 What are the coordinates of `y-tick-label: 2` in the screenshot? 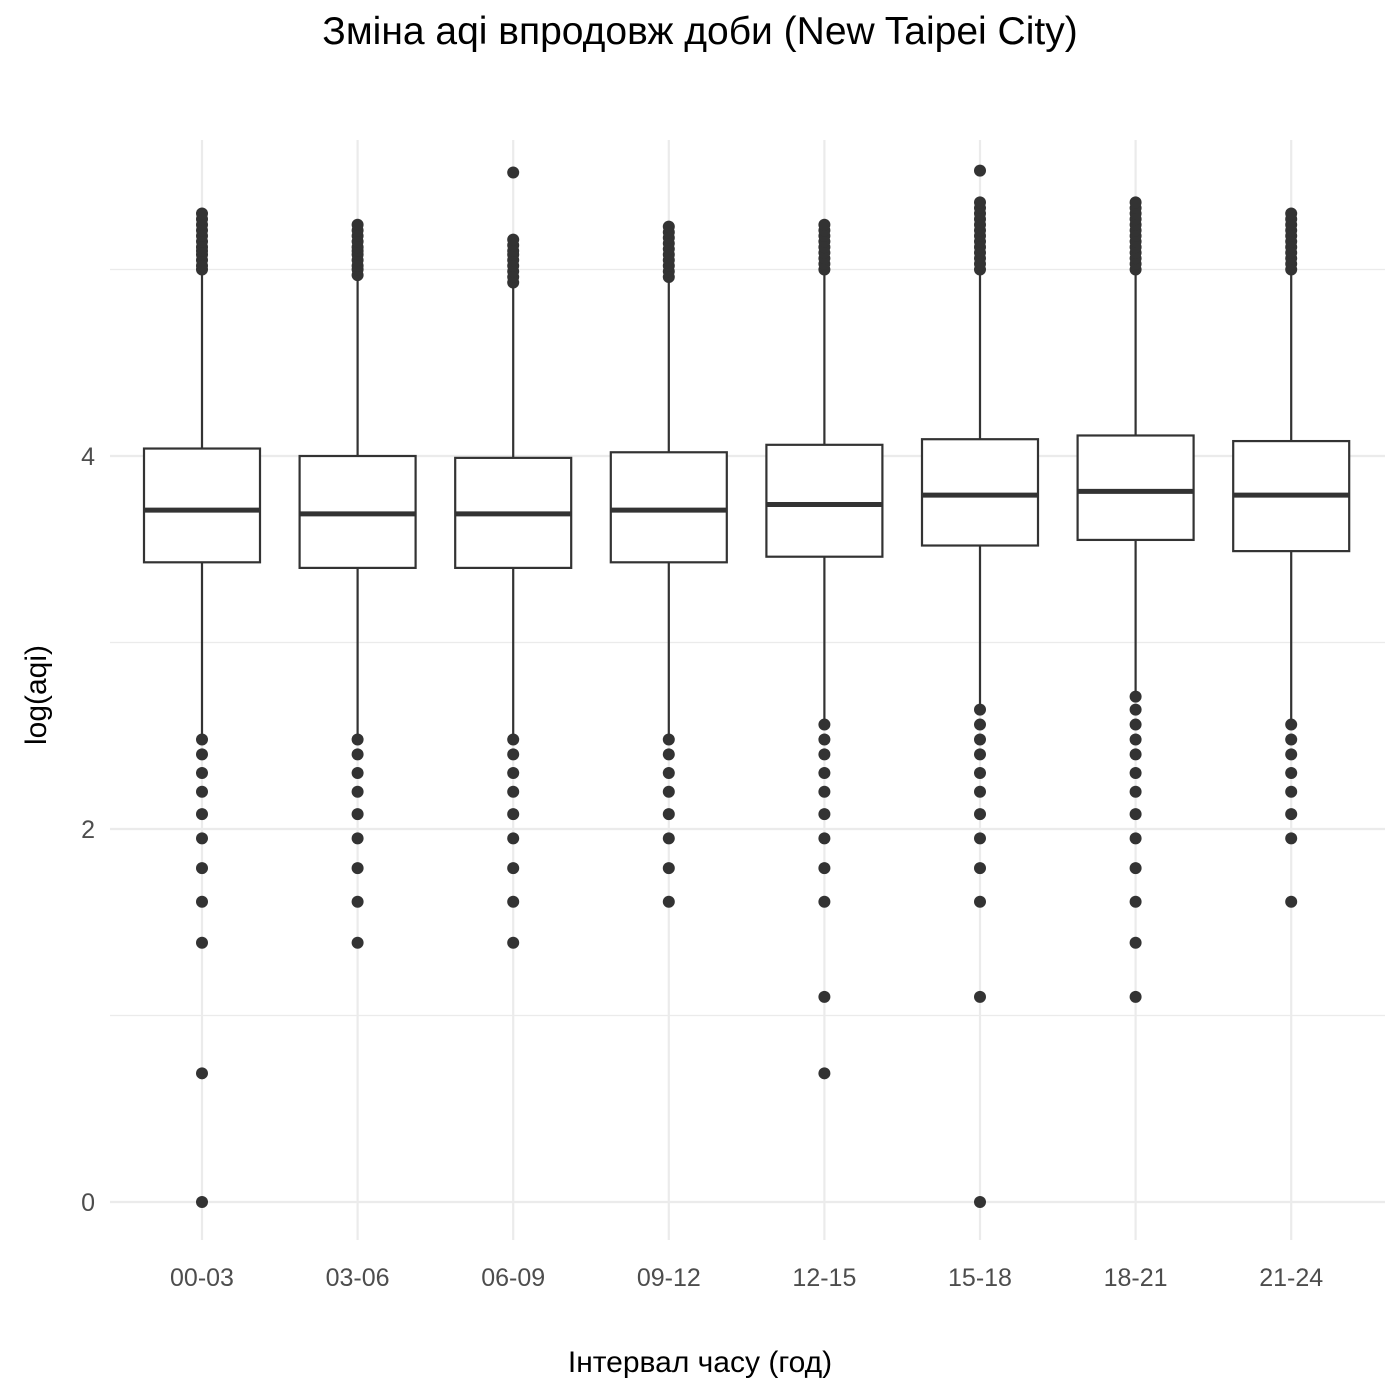 It's located at (88, 830).